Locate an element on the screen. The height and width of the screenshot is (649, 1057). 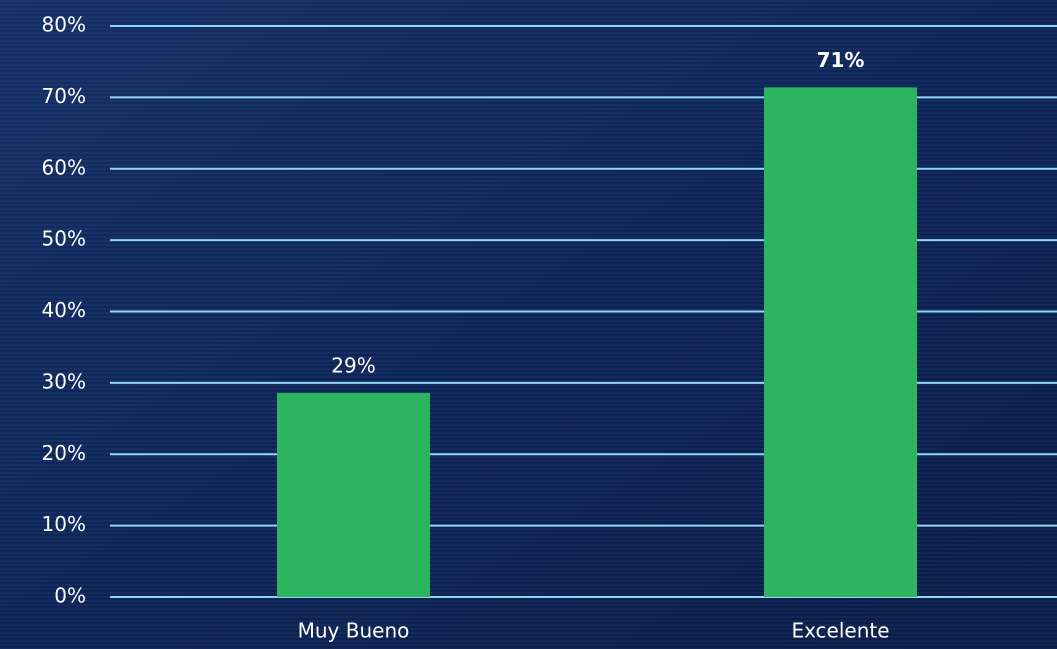
y-tick-label: 80% is located at coordinates (64, 25).